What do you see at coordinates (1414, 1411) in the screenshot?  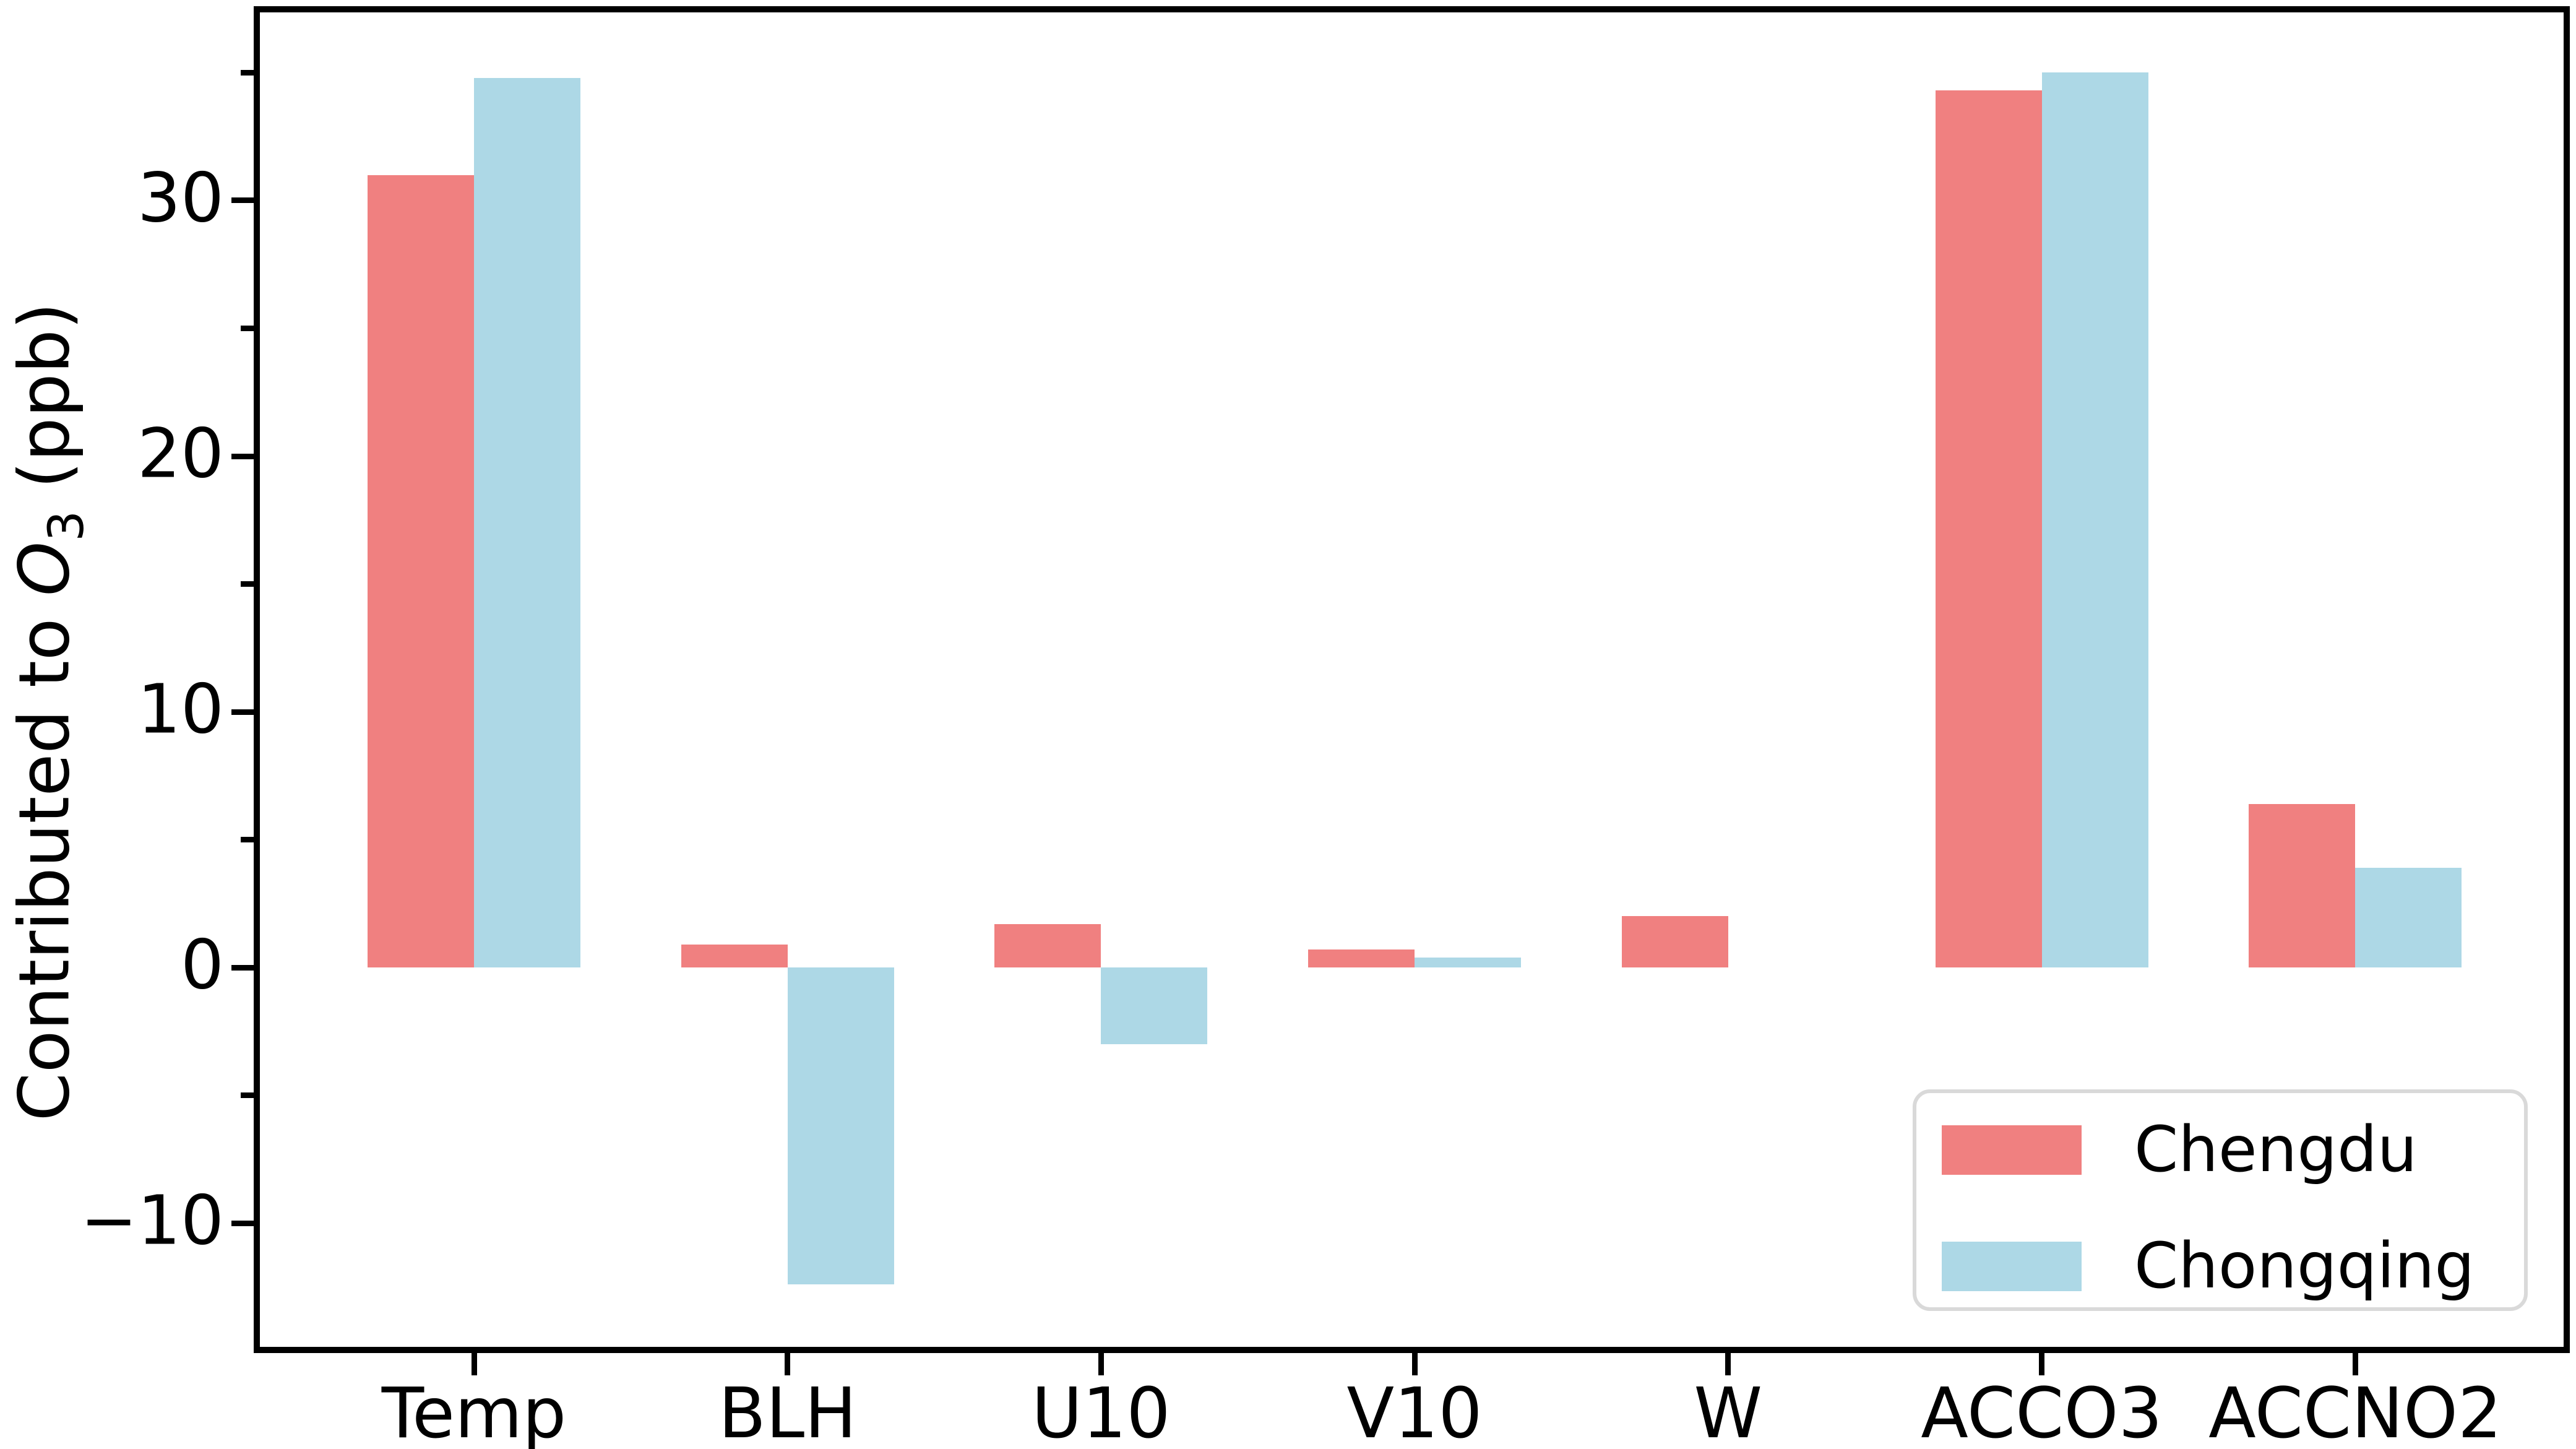 I see `x-tick-label-v10: V10` at bounding box center [1414, 1411].